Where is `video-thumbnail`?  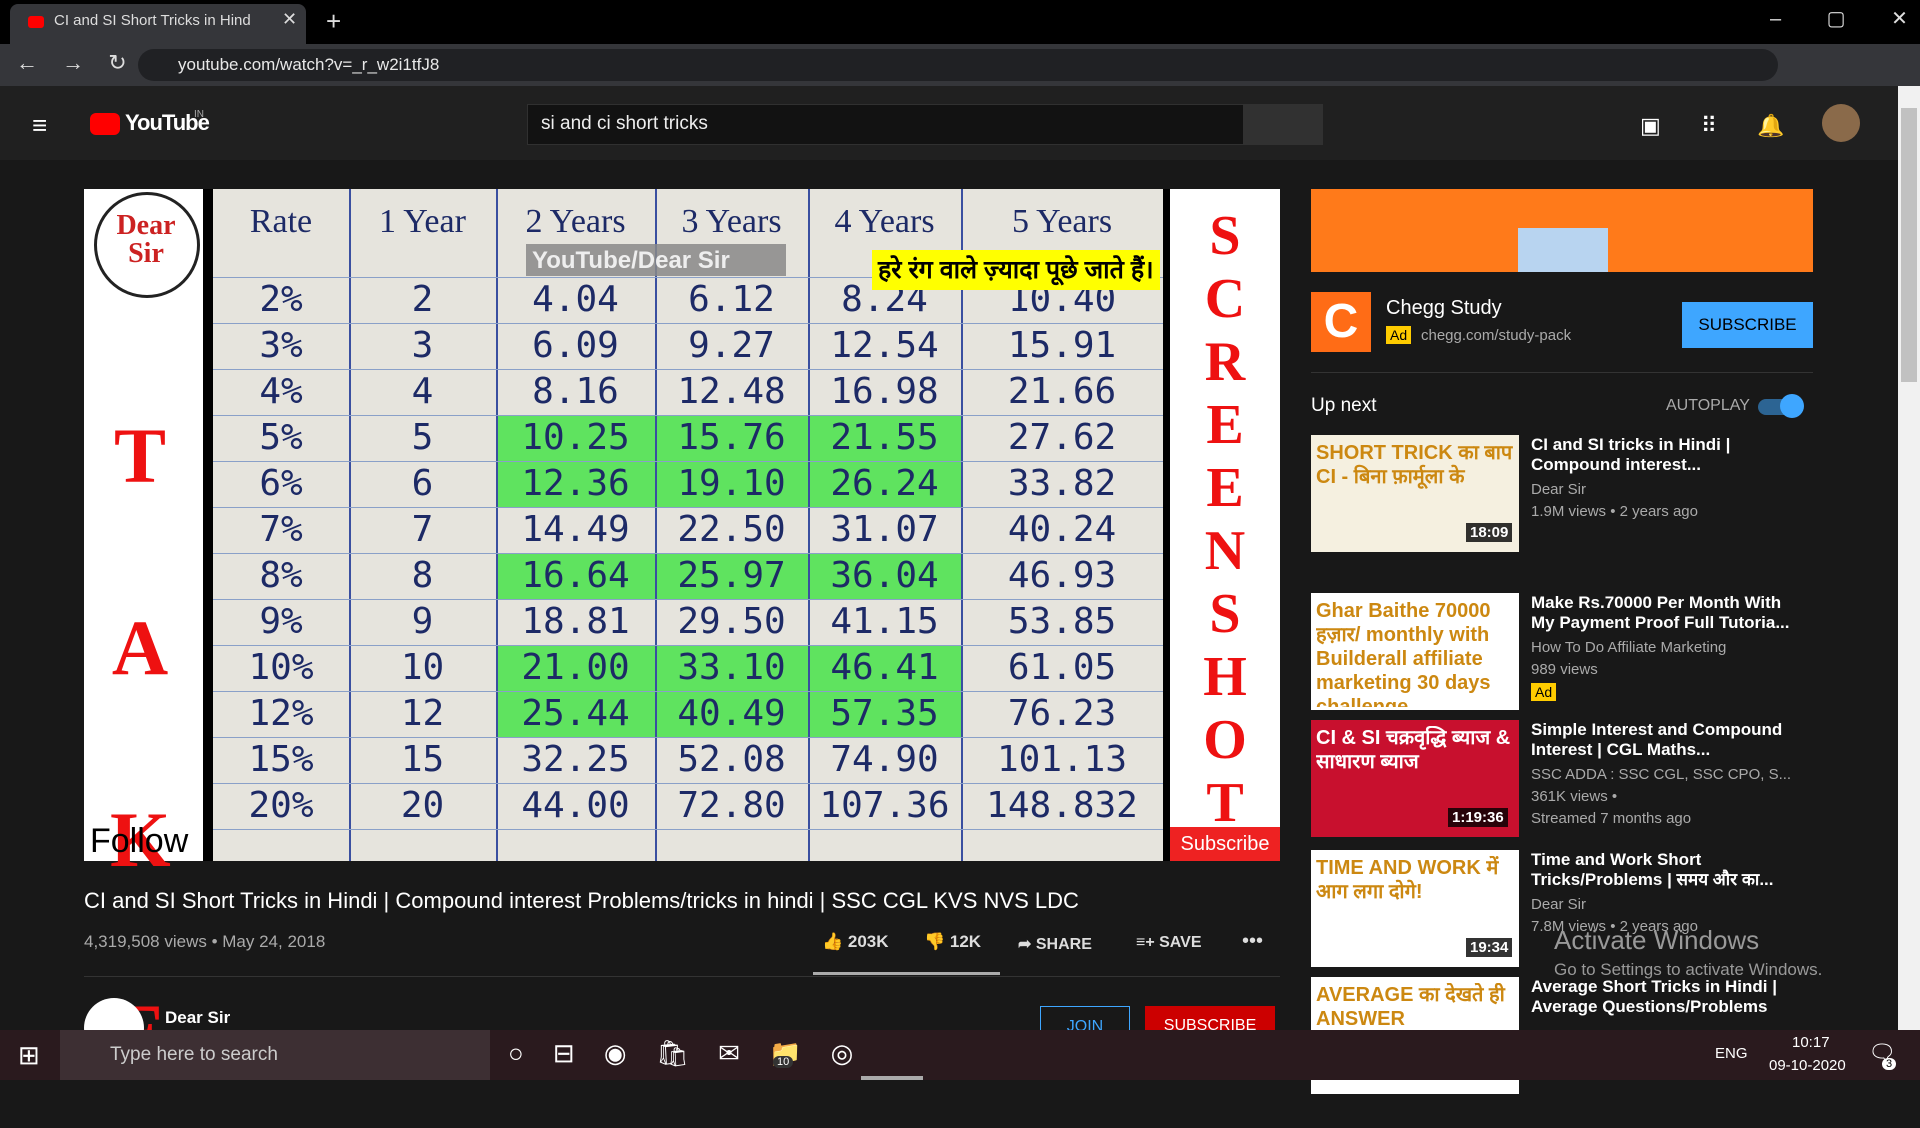 video-thumbnail is located at coordinates (1415, 651).